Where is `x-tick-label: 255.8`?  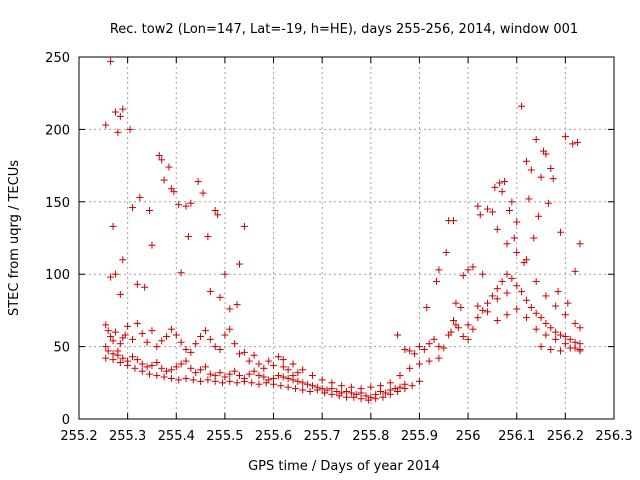 x-tick-label: 255.8 is located at coordinates (370, 436).